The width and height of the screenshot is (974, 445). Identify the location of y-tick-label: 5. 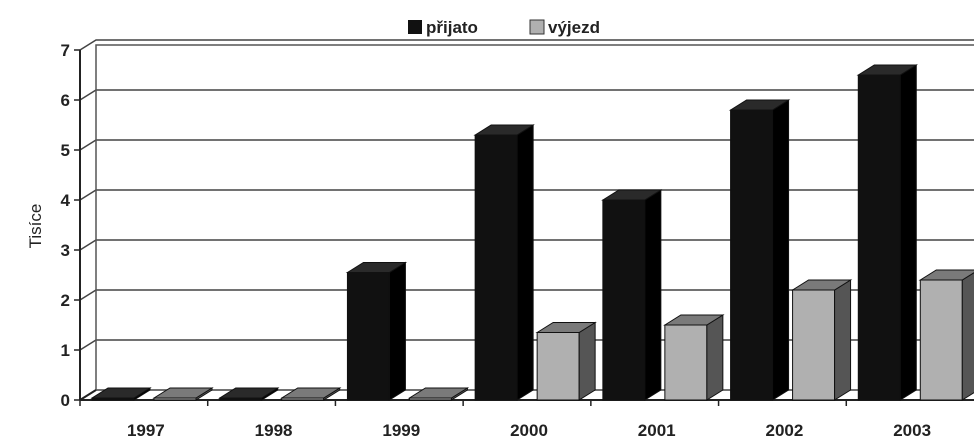
(65, 150).